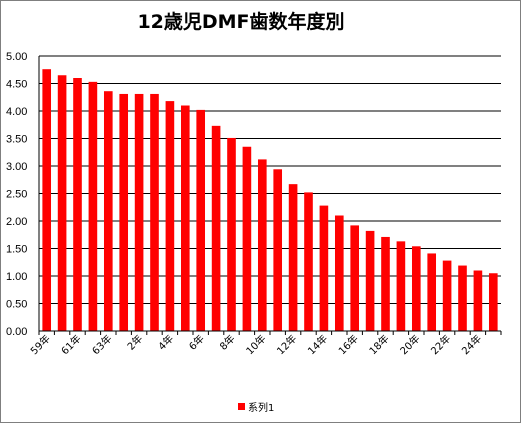 The height and width of the screenshot is (423, 521). Describe the element at coordinates (196, 342) in the screenshot. I see `x-tick-label: 6年` at that location.